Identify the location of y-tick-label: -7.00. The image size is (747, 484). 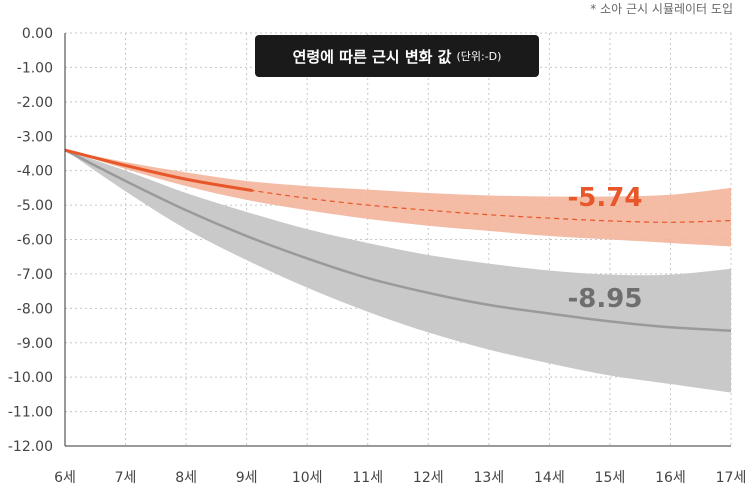
(35, 275).